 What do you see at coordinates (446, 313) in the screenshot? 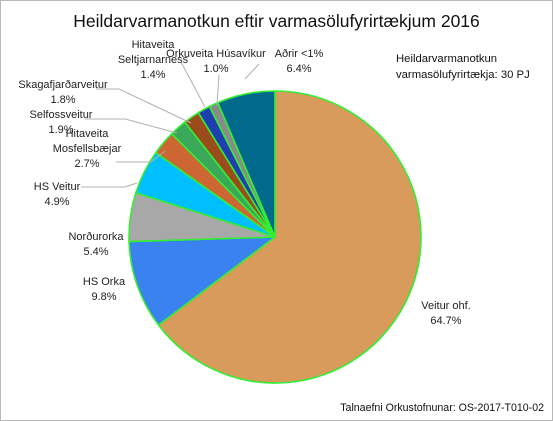
I see `slice-label-1: Veitur ohf. 64.7%` at bounding box center [446, 313].